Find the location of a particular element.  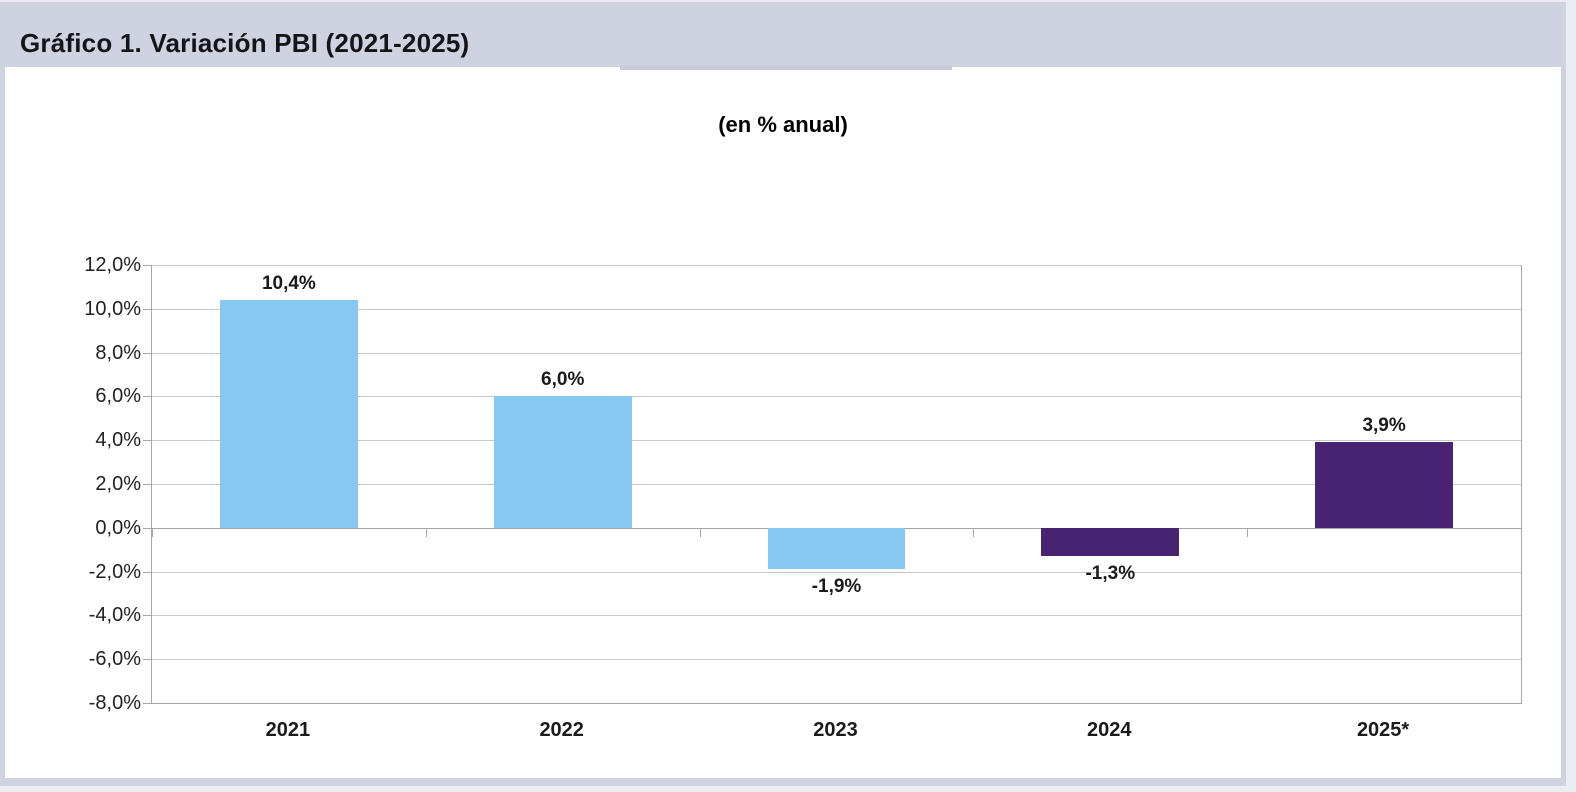

y-axis-tick-label: 8,0% is located at coordinates (118, 352).